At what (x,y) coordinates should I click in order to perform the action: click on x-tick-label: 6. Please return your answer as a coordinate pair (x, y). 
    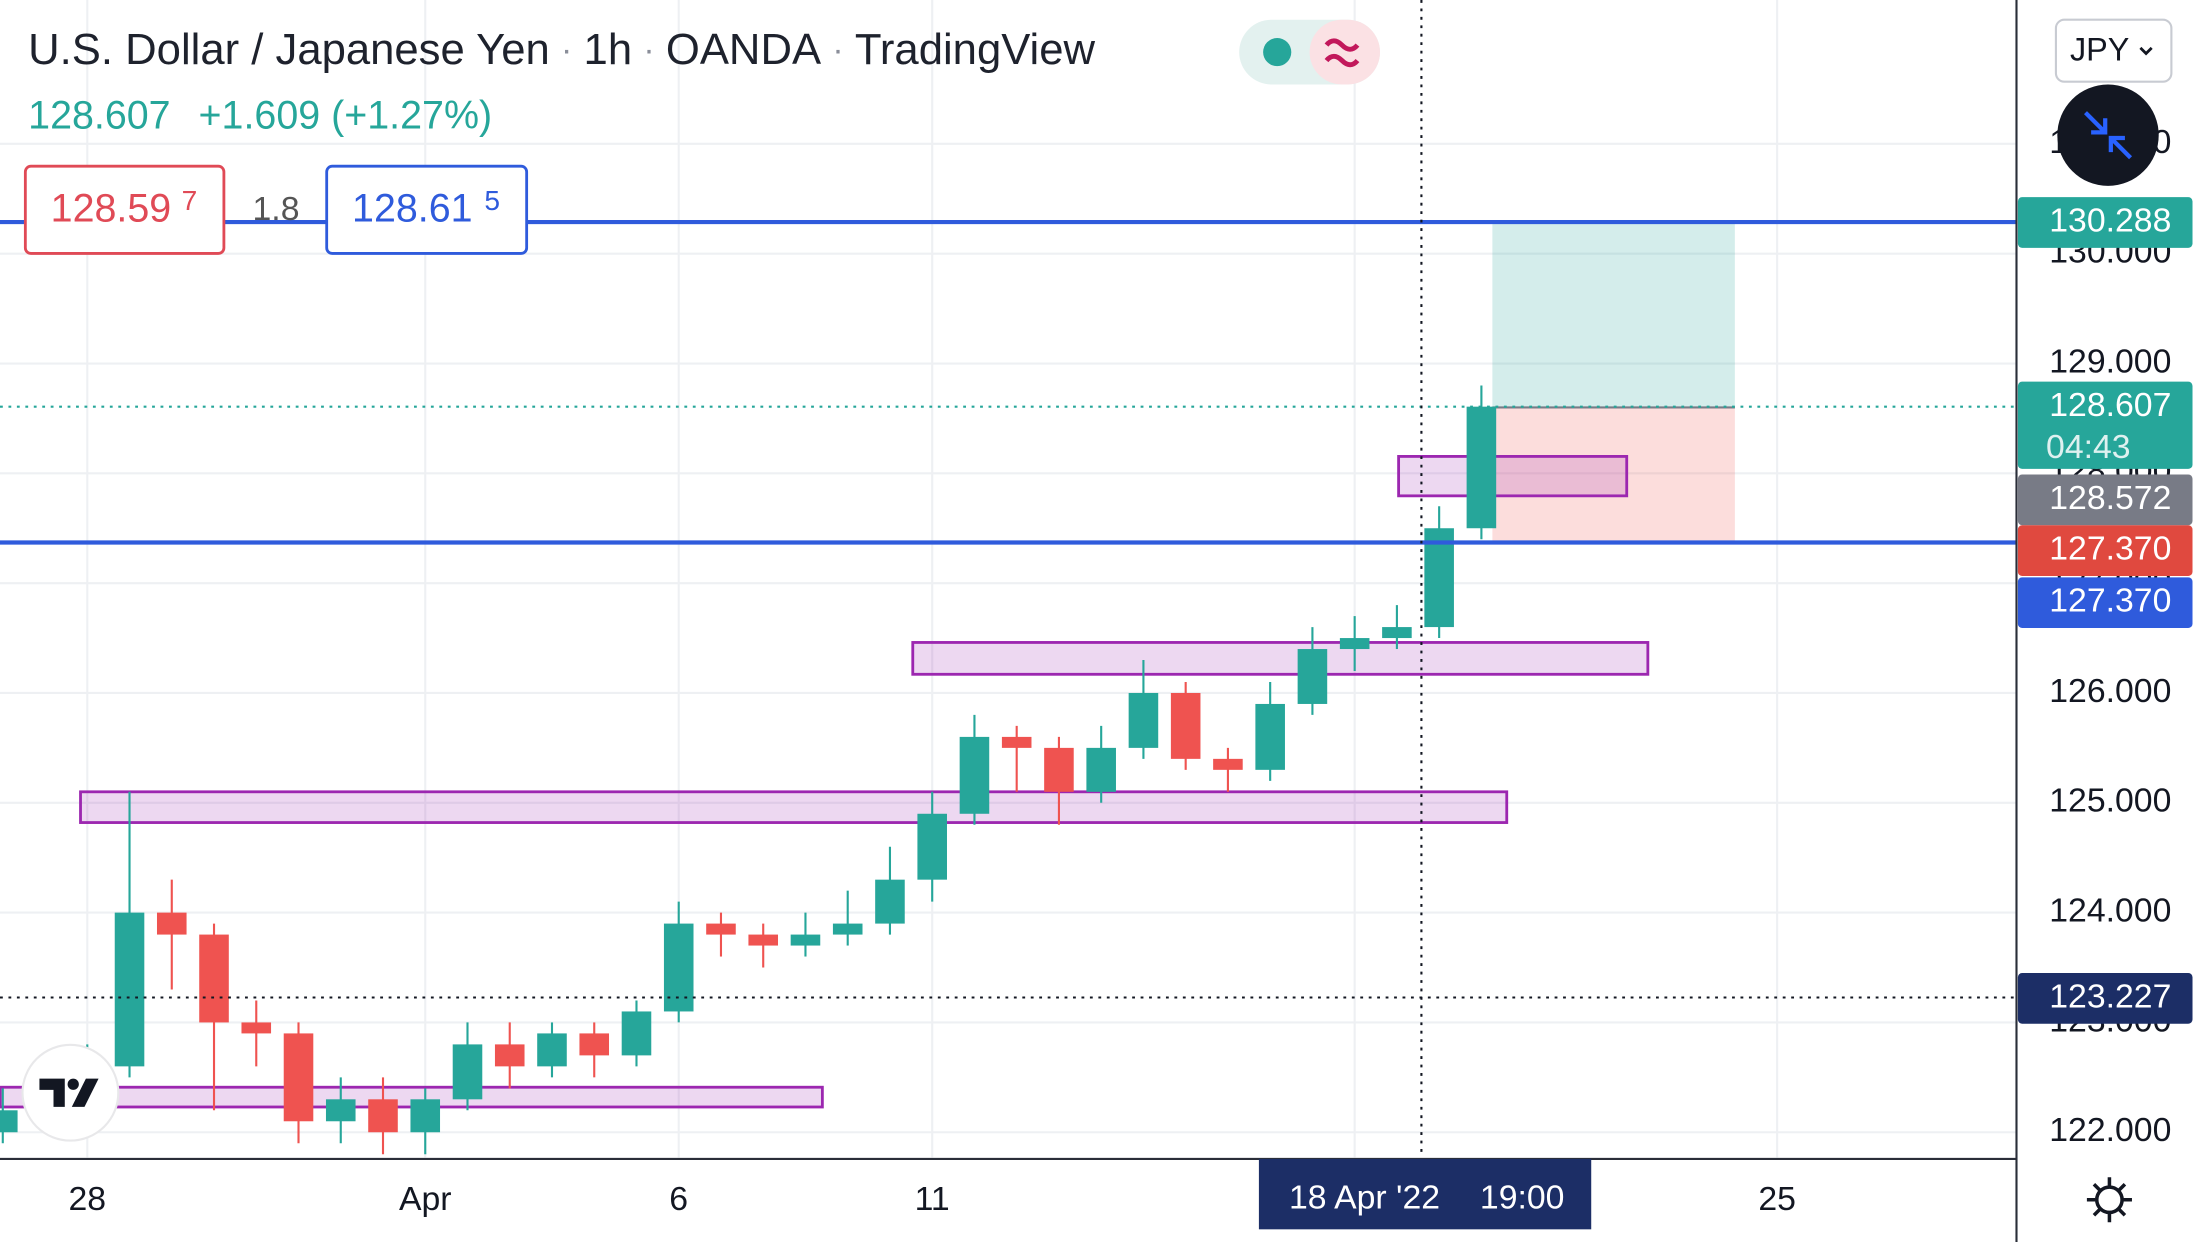
    Looking at the image, I should click on (678, 1199).